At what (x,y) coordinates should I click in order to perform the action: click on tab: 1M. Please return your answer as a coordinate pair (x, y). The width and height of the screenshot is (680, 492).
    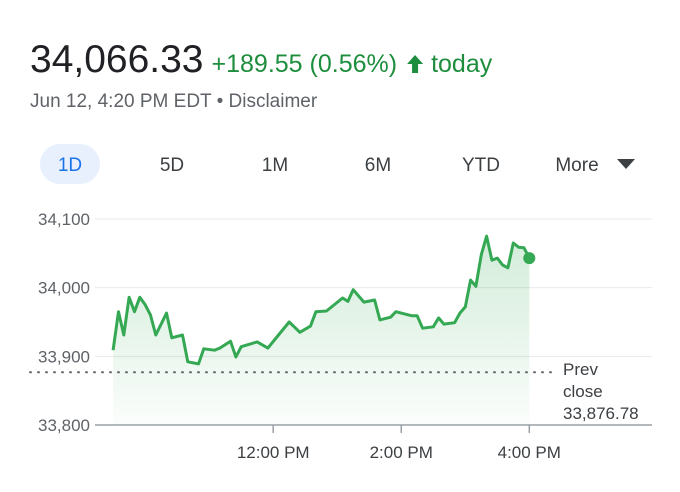
    Looking at the image, I should click on (275, 165).